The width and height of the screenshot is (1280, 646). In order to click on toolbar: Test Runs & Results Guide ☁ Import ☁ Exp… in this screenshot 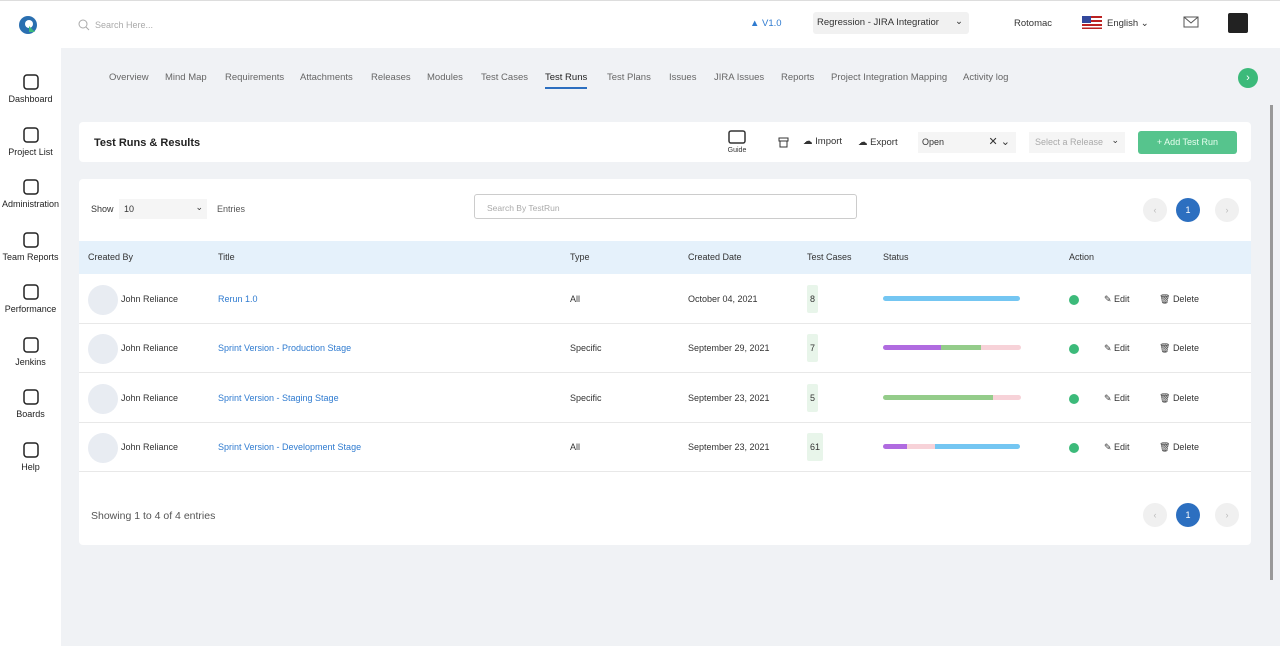, I will do `click(665, 142)`.